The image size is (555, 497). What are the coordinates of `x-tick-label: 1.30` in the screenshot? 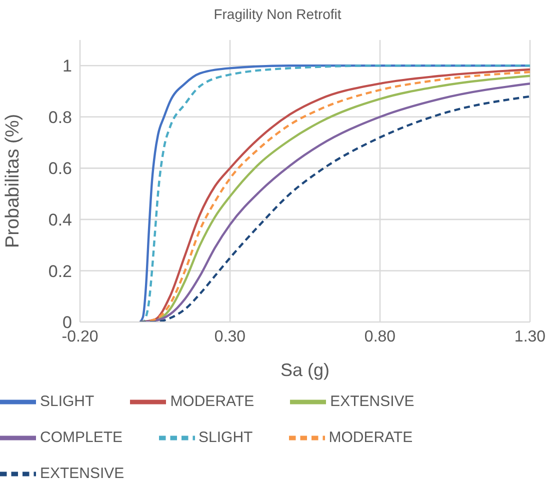 It's located at (530, 337).